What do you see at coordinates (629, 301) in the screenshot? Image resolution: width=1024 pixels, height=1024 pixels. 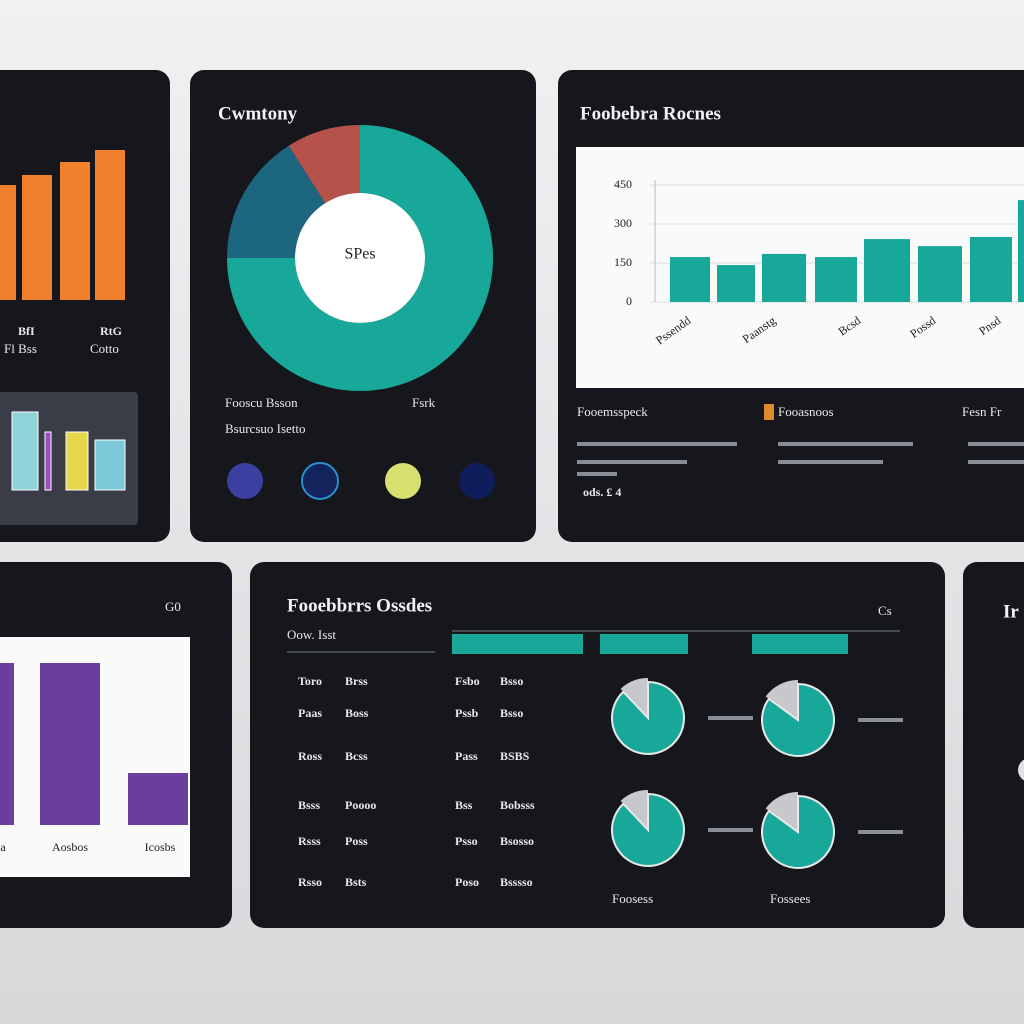 I see `y-tick-label: 0` at bounding box center [629, 301].